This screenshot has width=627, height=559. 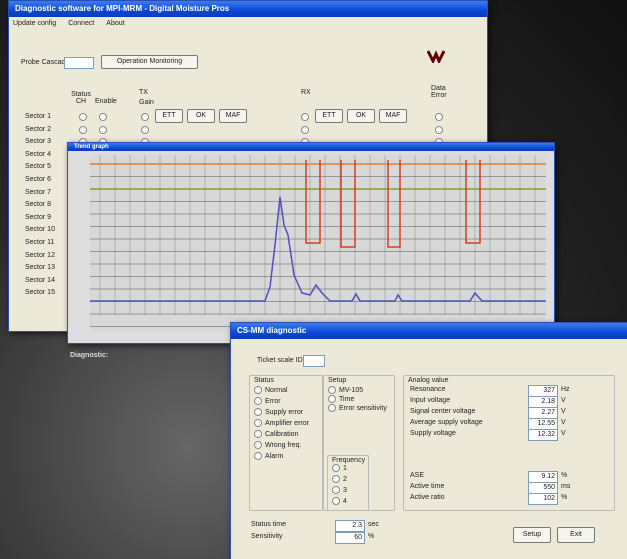 I want to click on option: Error sensitivity, so click(x=357, y=408).